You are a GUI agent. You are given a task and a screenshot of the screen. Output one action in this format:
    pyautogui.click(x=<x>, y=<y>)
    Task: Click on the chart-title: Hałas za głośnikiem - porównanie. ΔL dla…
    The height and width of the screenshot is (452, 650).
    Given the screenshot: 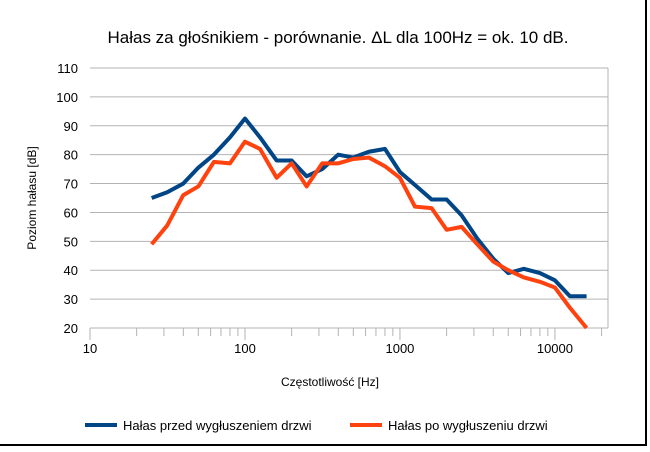 What is the action you would take?
    pyautogui.click(x=337, y=37)
    